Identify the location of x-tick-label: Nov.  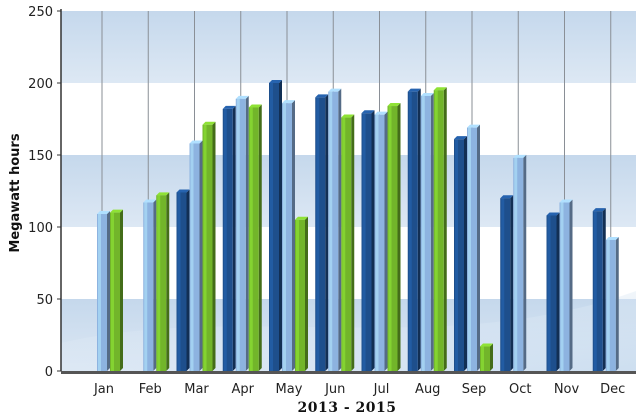
(567, 389).